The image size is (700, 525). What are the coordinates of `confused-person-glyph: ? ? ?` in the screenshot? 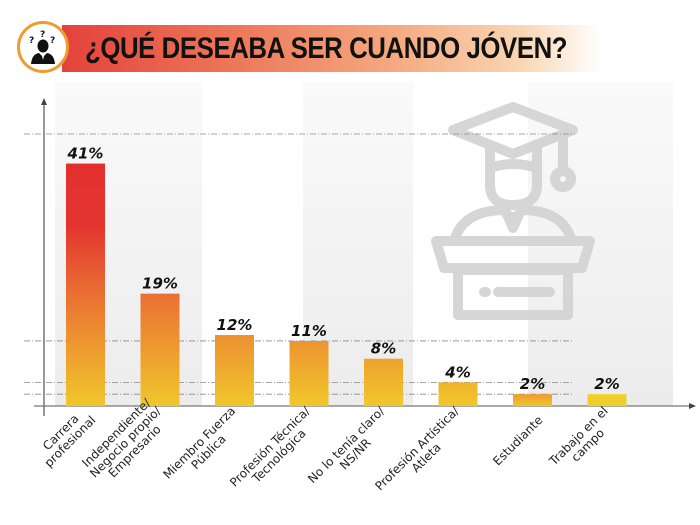 It's located at (42, 47).